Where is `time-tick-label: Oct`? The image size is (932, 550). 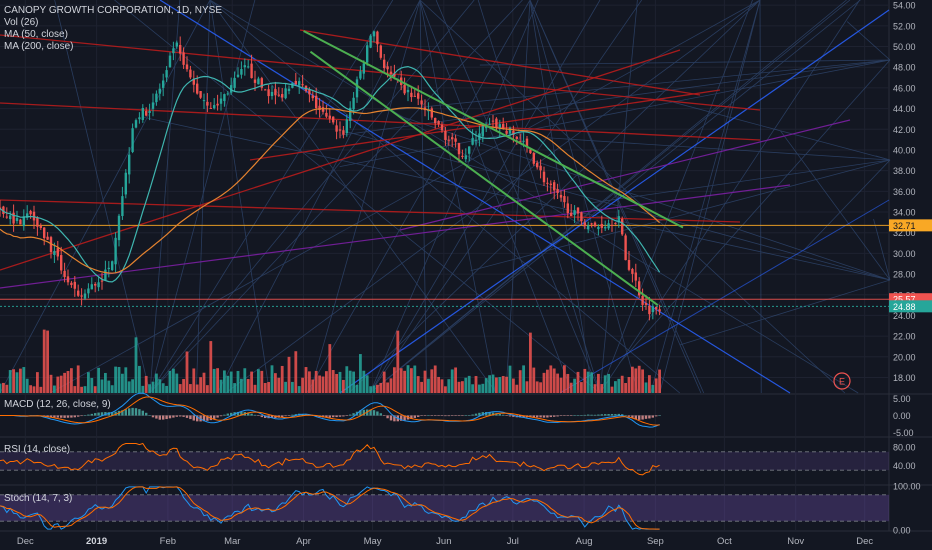 time-tick-label: Oct is located at coordinates (724, 541).